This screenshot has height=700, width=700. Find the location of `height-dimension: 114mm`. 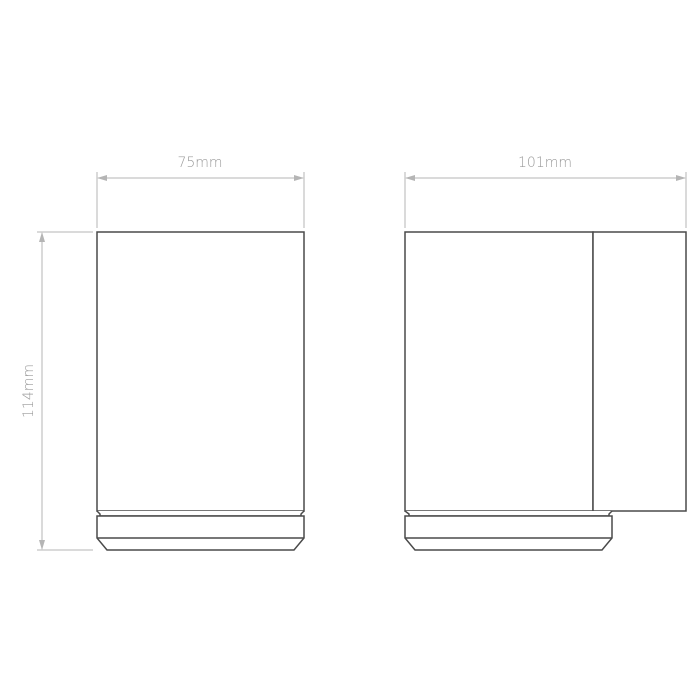

height-dimension: 114mm is located at coordinates (57, 391).